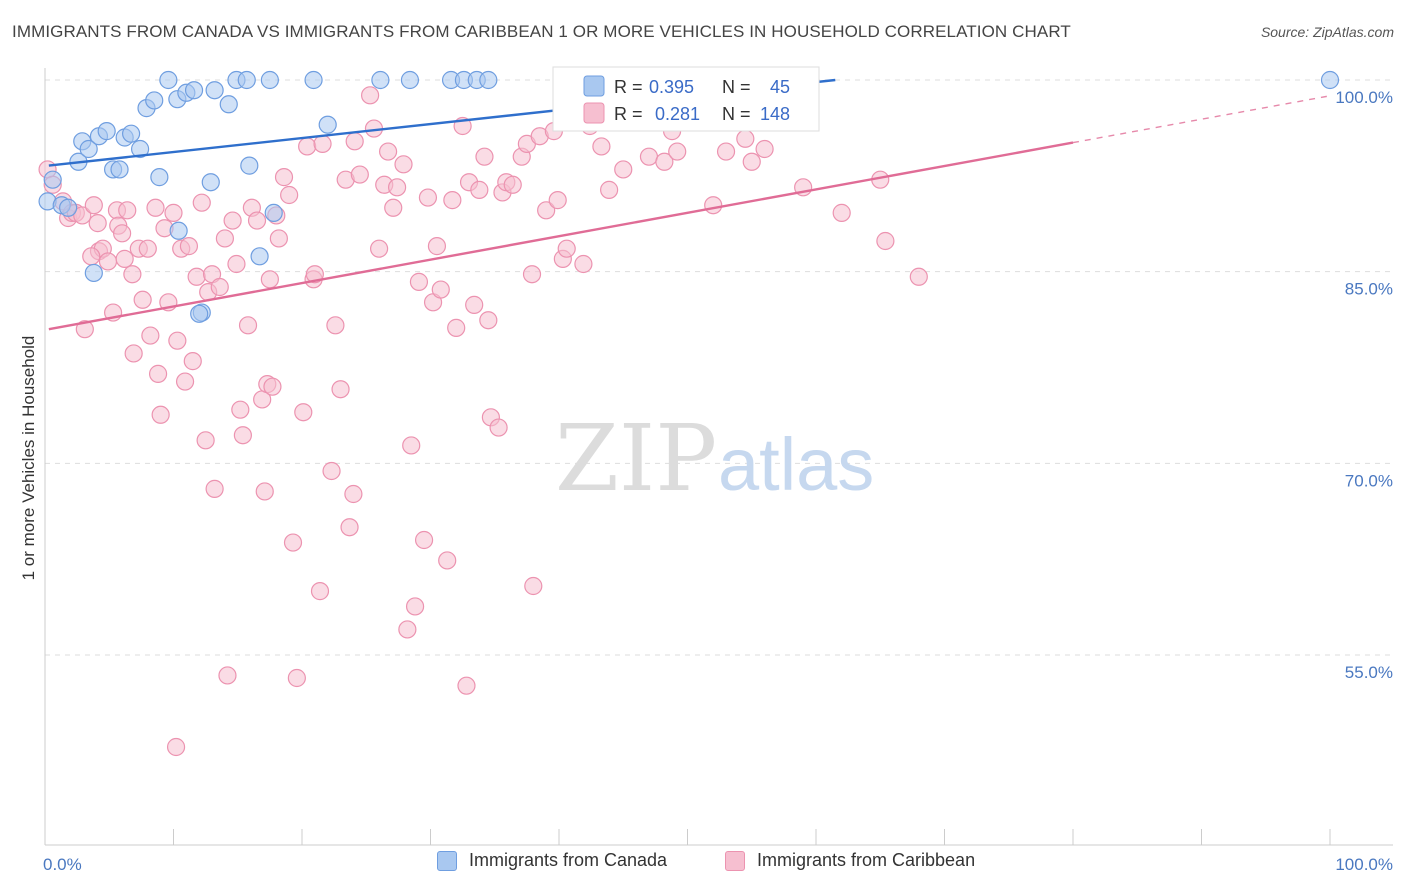 The width and height of the screenshot is (1406, 892). I want to click on legend-n-value-caribbean: 148, so click(775, 114).